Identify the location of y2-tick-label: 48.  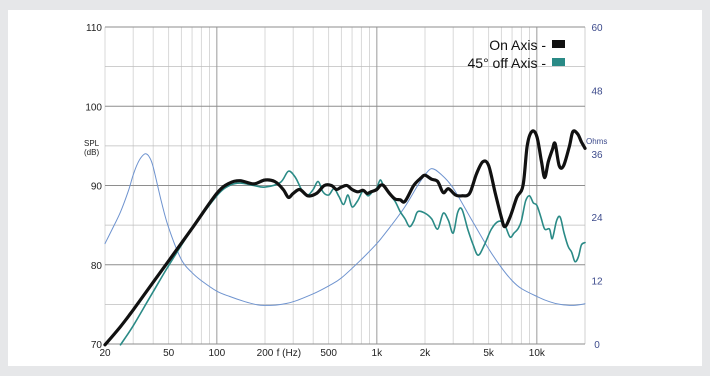
(597, 91).